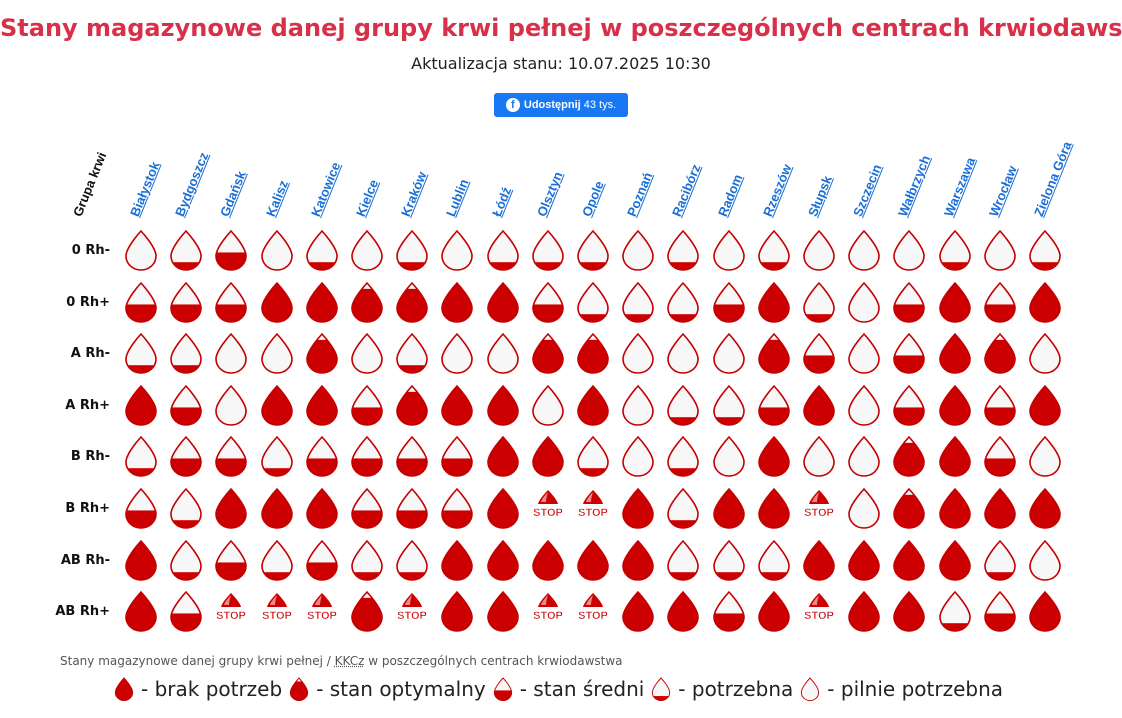 Image resolution: width=1122 pixels, height=718 pixels. I want to click on city-header: Wałbrzych, so click(914, 186).